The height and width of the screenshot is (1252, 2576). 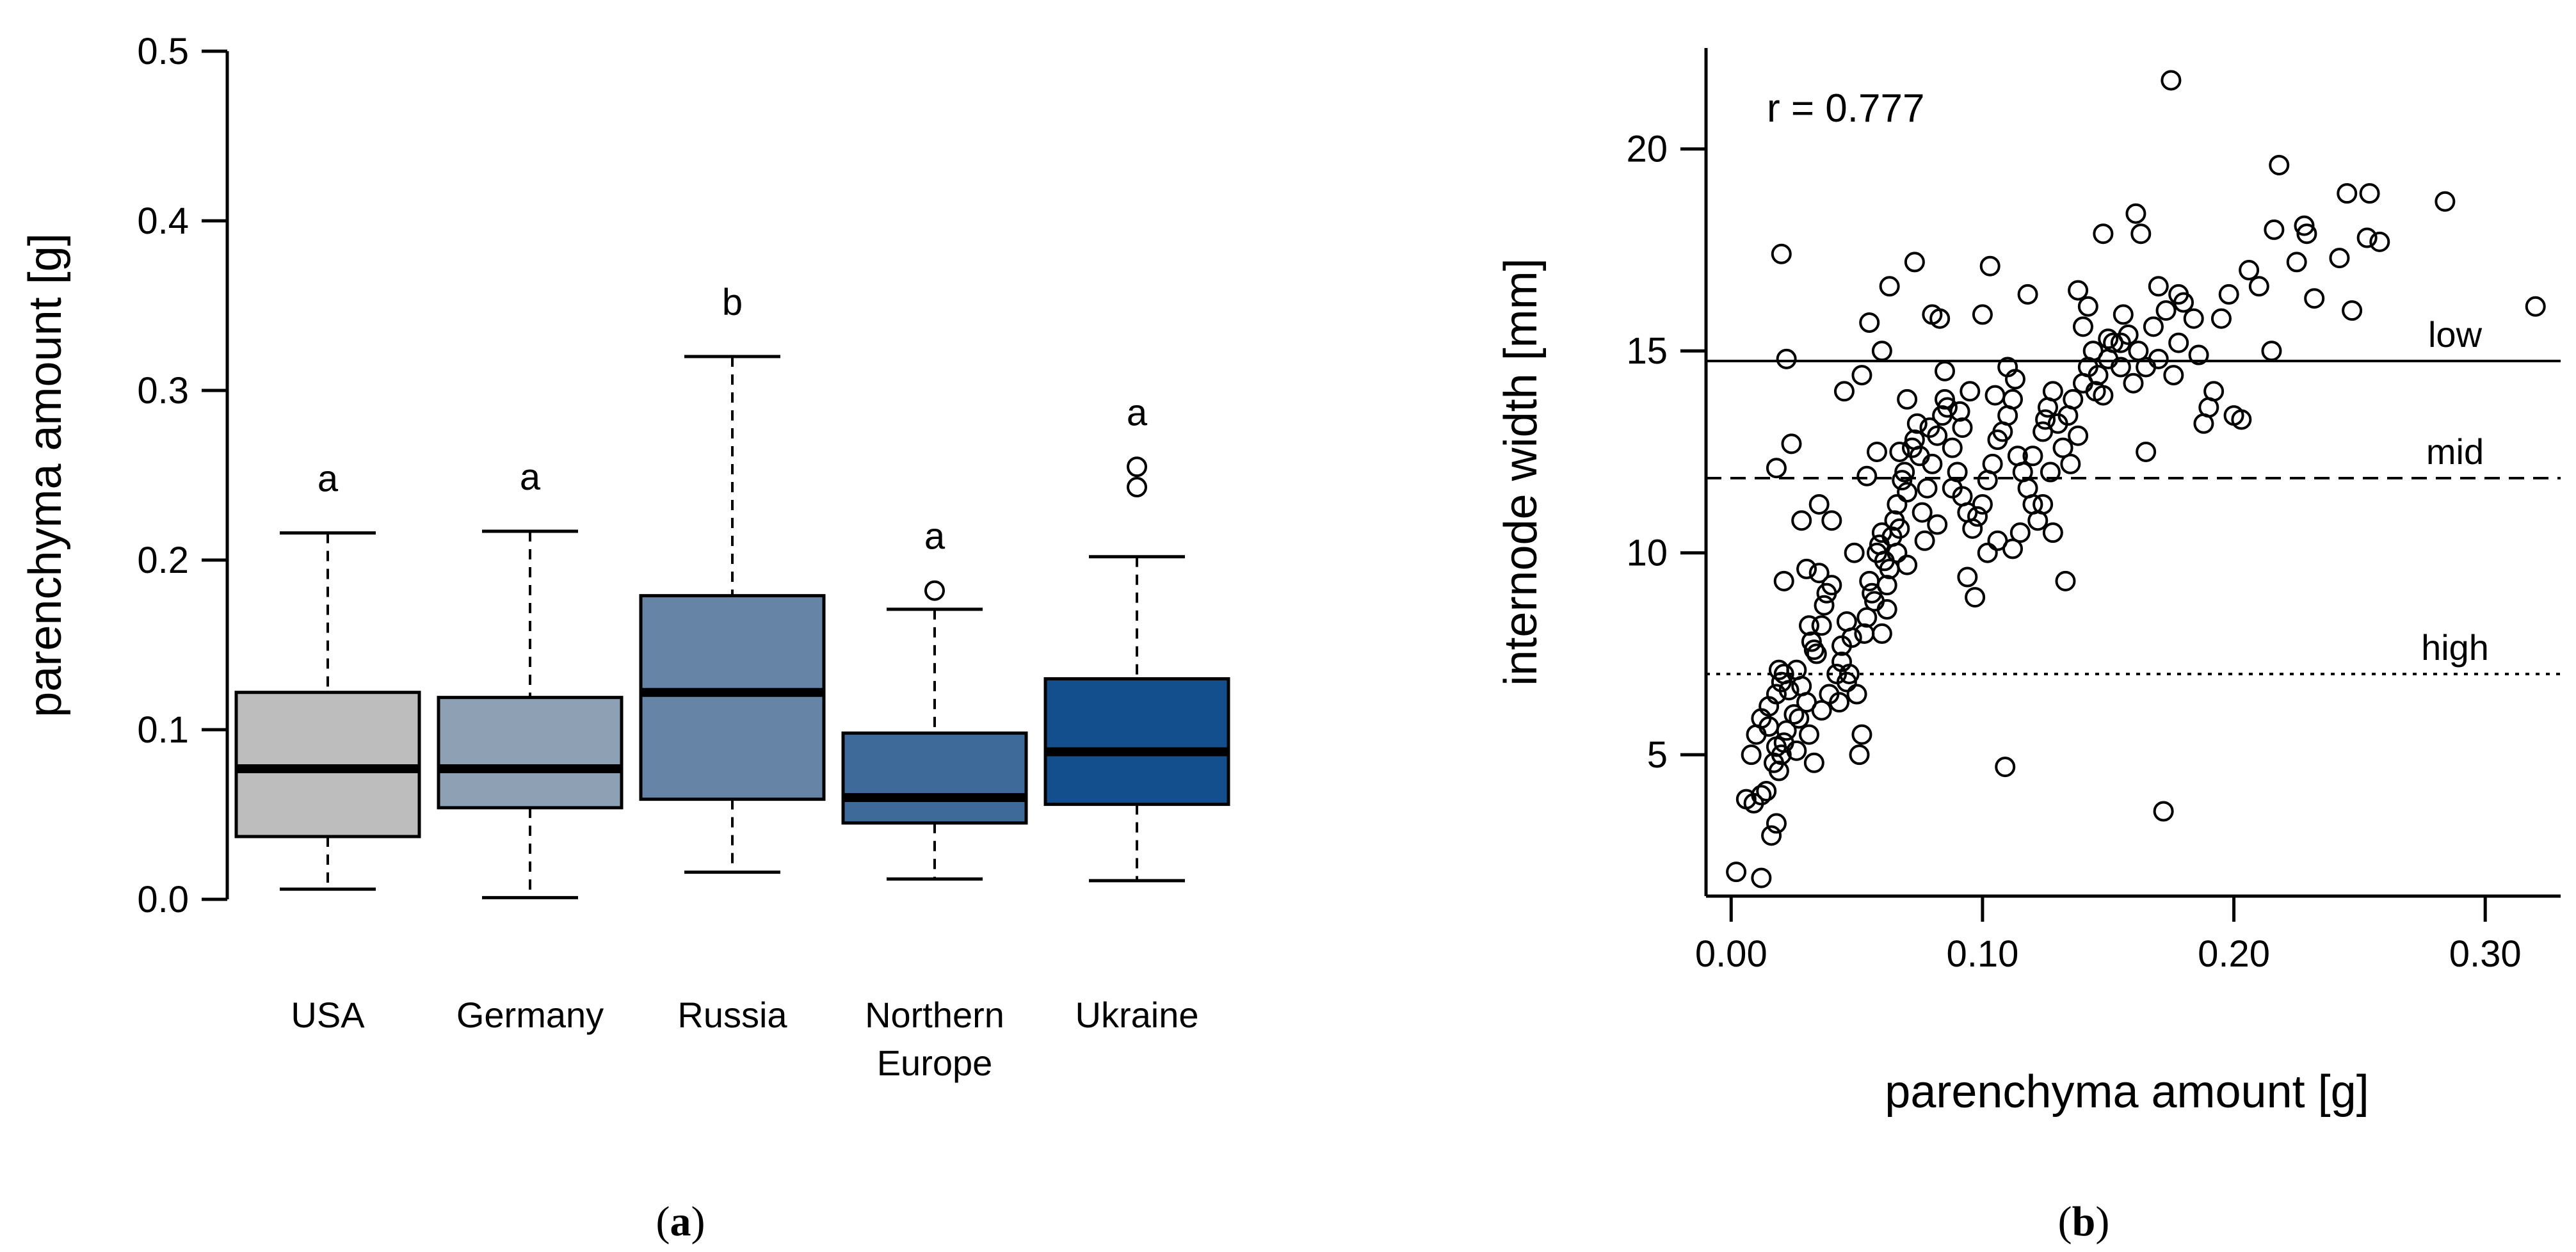 I want to click on scatter-x-tick-label: 0.20, so click(x=2234, y=954).